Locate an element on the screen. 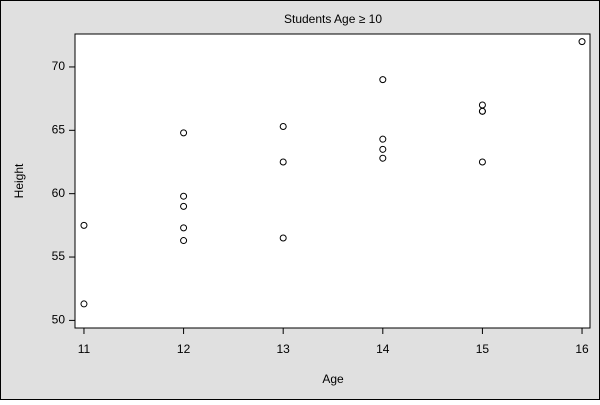 Image resolution: width=600 pixels, height=405 pixels. y-tick-label: 65 is located at coordinates (59, 129).